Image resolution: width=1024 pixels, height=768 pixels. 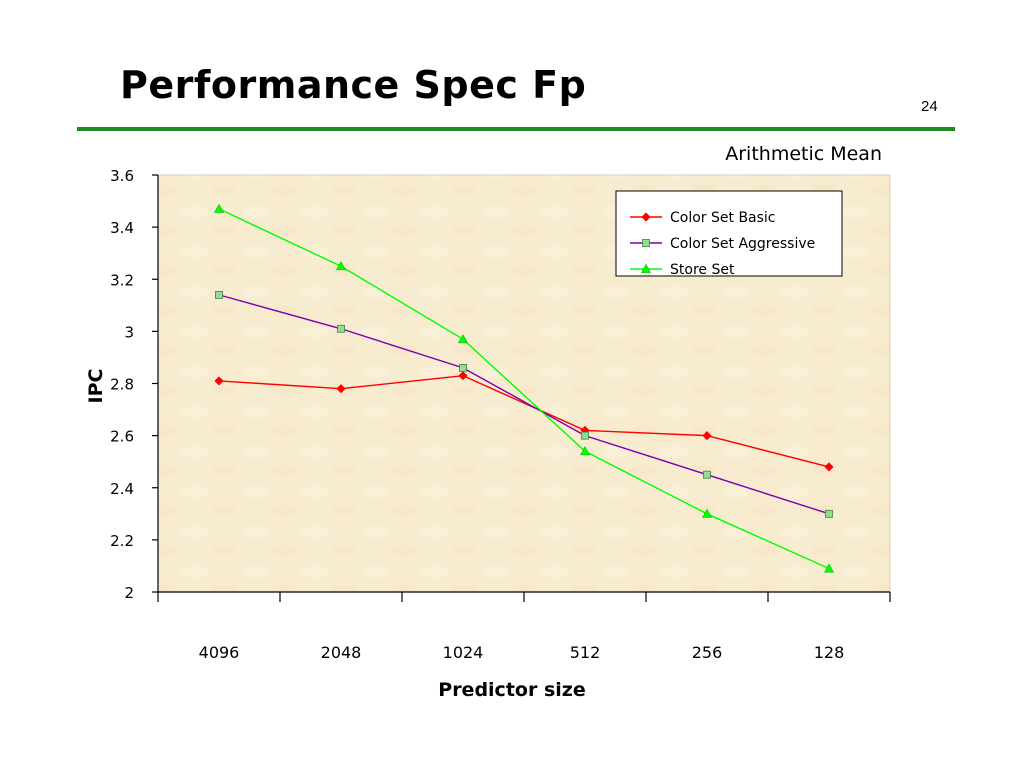 I want to click on y-tick-label: 2.8, so click(x=122, y=385).